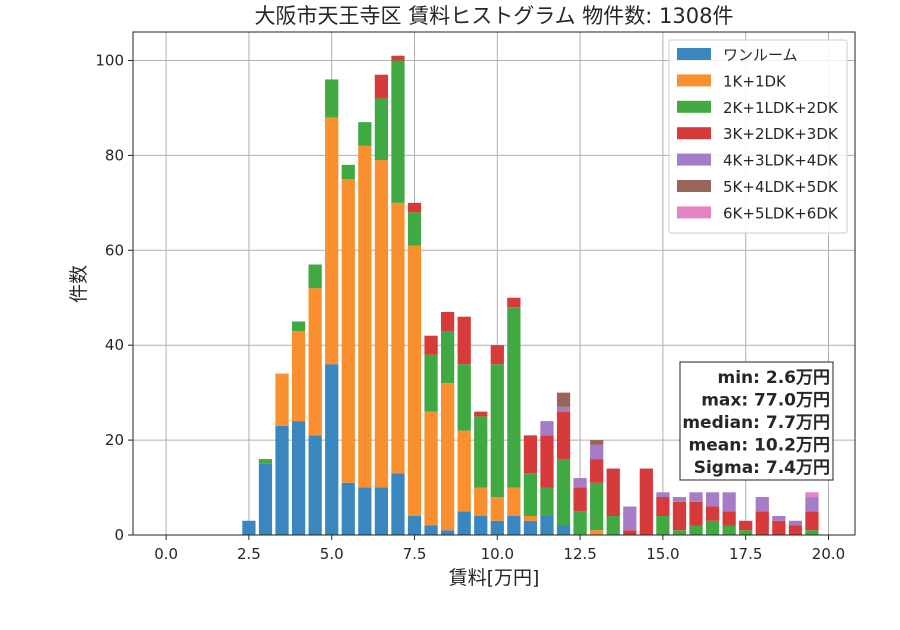 Image resolution: width=900 pixels, height=630 pixels. What do you see at coordinates (760, 55) in the screenshot?
I see `legend-label: ワンルーム` at bounding box center [760, 55].